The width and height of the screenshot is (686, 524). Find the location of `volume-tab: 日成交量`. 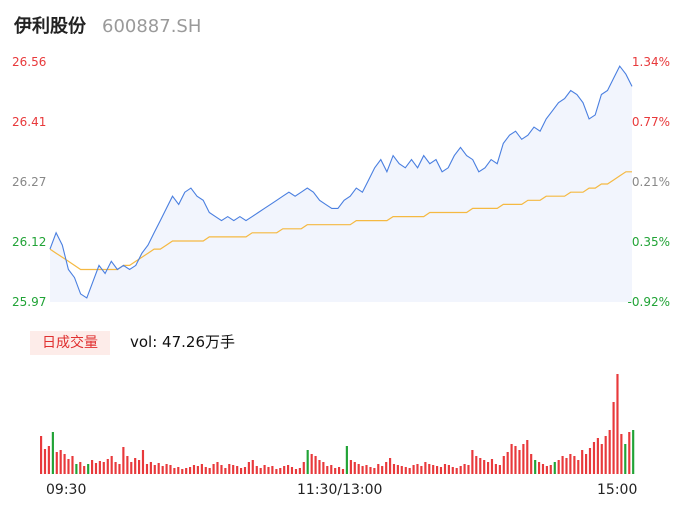

volume-tab: 日成交量 is located at coordinates (70, 343).